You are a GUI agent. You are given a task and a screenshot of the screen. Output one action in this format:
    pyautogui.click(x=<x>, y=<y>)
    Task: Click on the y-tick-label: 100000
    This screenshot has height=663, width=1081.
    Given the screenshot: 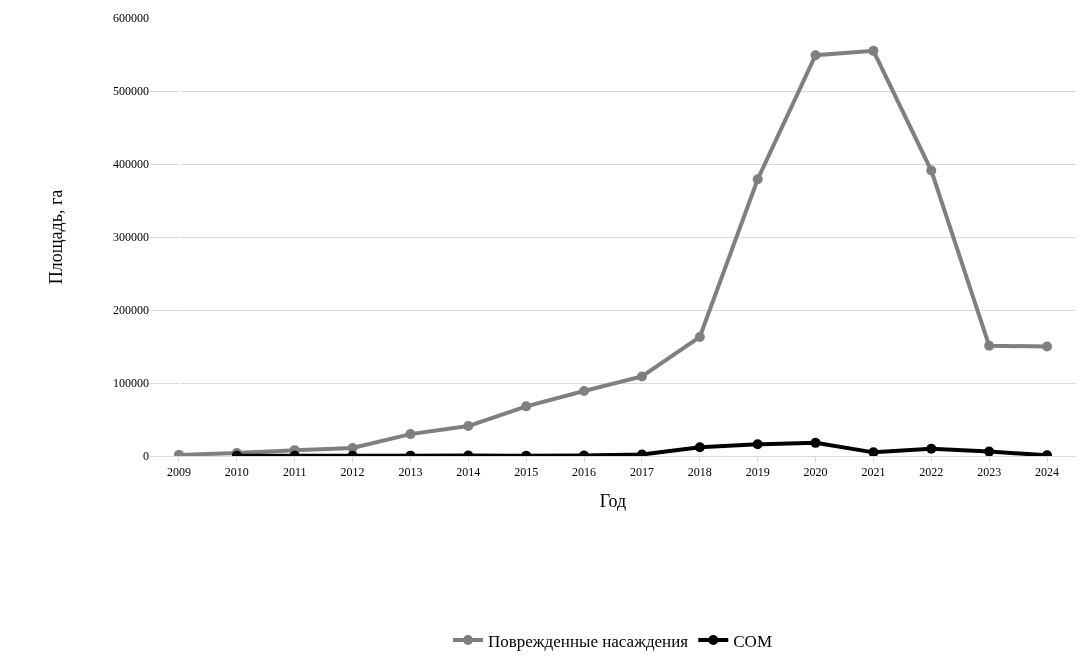 What is the action you would take?
    pyautogui.click(x=131, y=383)
    